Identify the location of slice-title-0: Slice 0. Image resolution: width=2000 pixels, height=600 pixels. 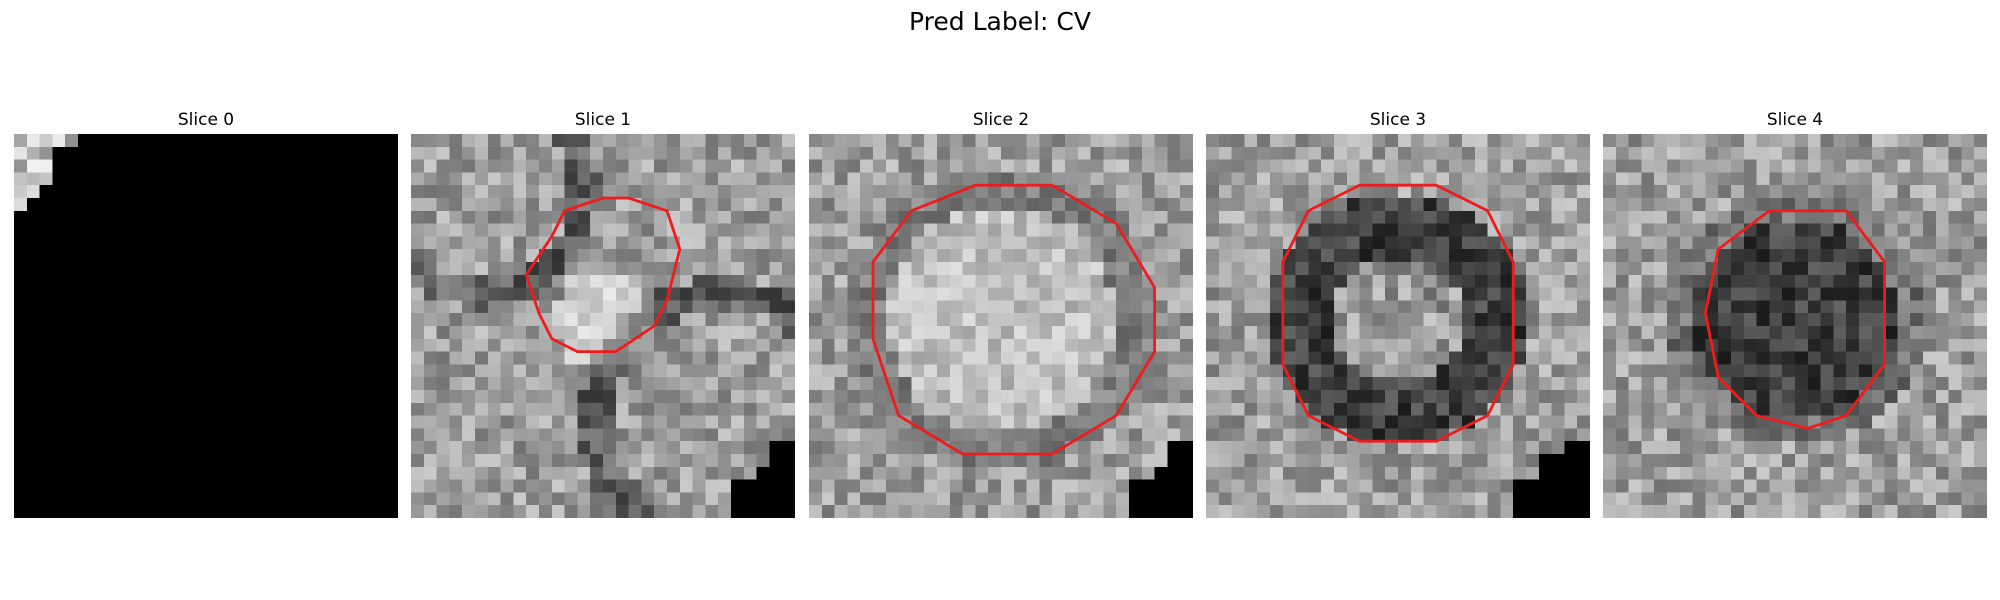
(206, 120).